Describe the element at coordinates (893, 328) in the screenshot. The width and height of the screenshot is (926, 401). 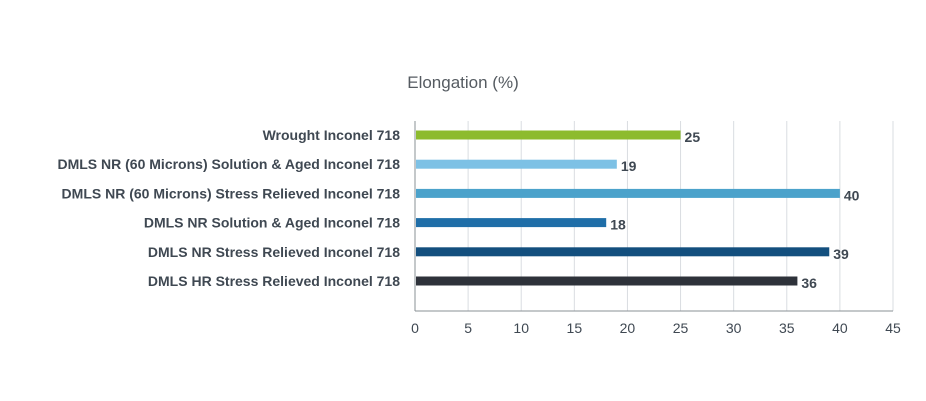
I see `x-tick-45: 45` at that location.